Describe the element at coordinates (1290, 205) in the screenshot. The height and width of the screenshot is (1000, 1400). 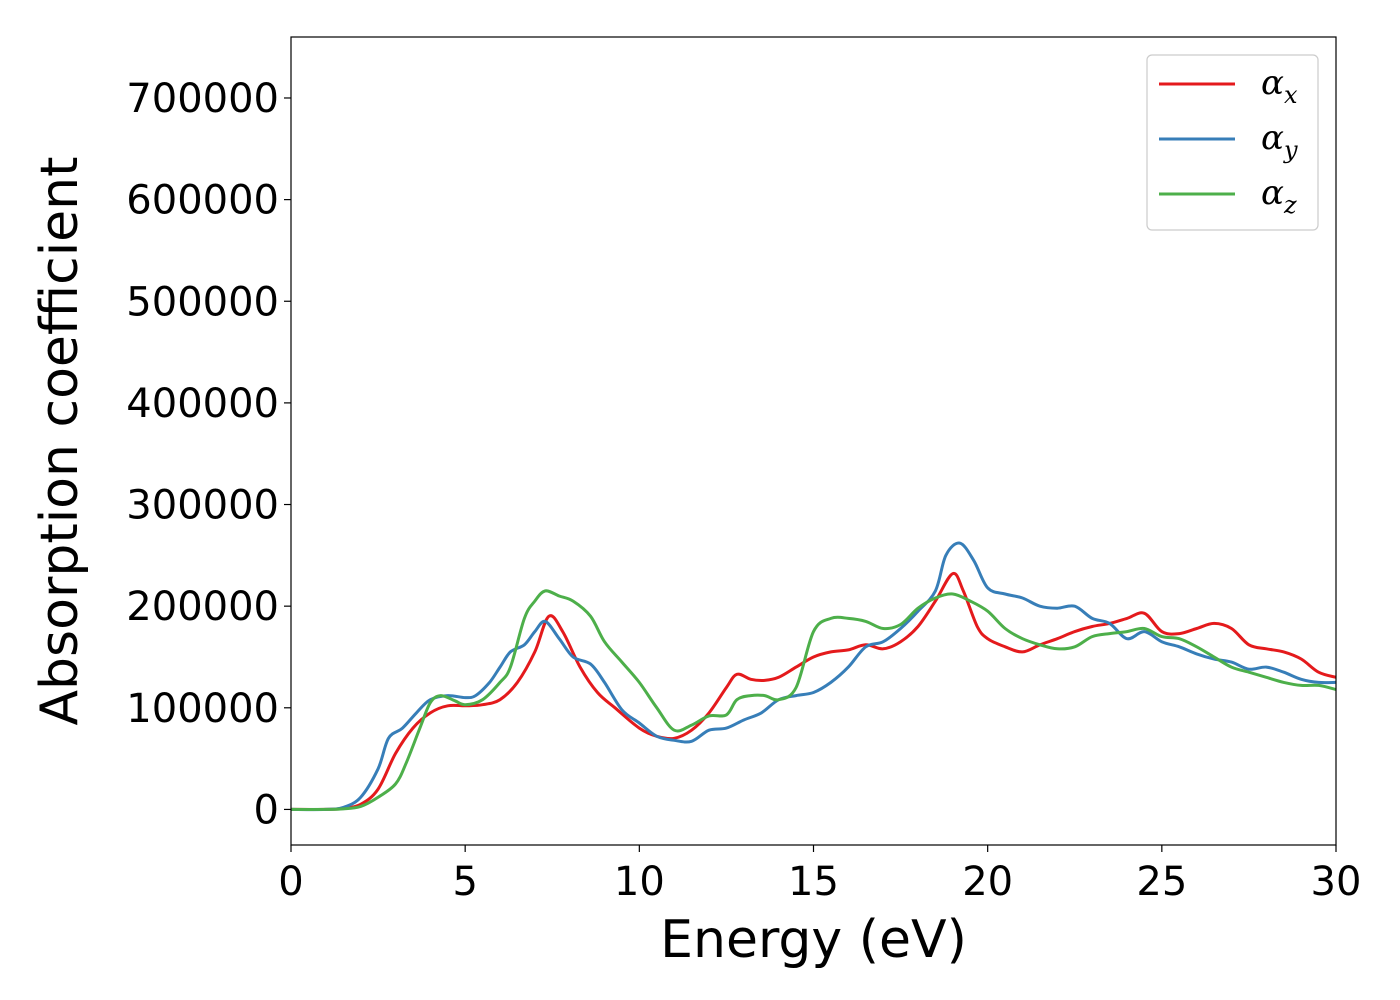
I see `legend-subscript: z` at that location.